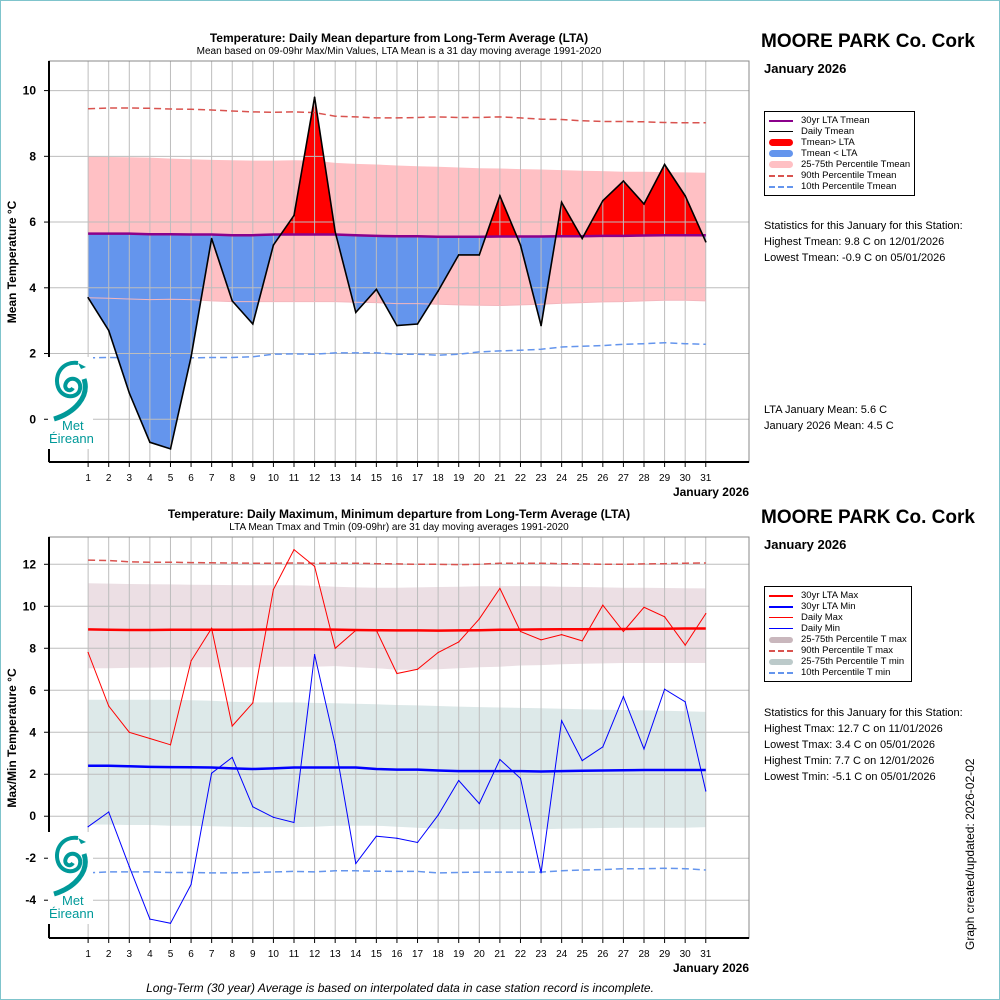 The image size is (1000, 1000). I want to click on line-90th-percentile, so click(397, 115).